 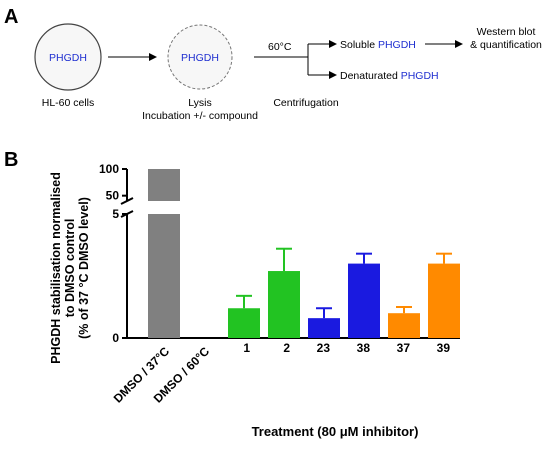 I want to click on y-axis-label-line1: PHGDH stabilisation normalised, so click(x=56, y=268).